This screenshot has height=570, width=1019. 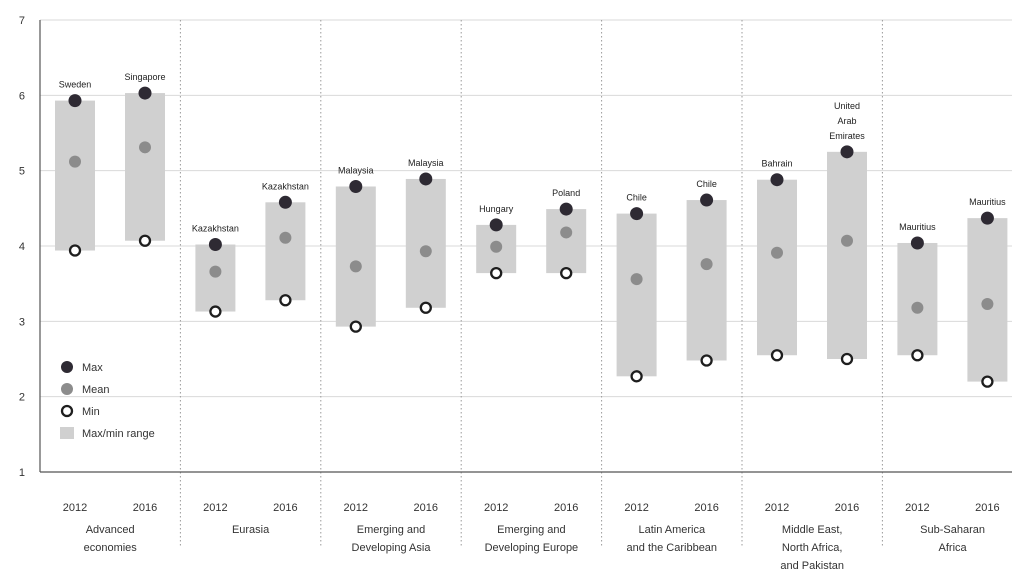 I want to click on max-country-label: Emirates, so click(x=847, y=136).